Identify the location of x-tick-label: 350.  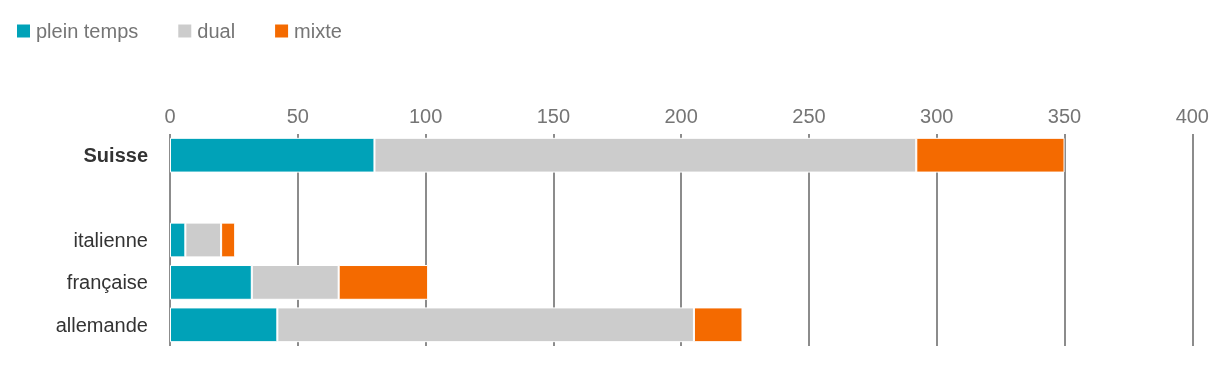
(1064, 116).